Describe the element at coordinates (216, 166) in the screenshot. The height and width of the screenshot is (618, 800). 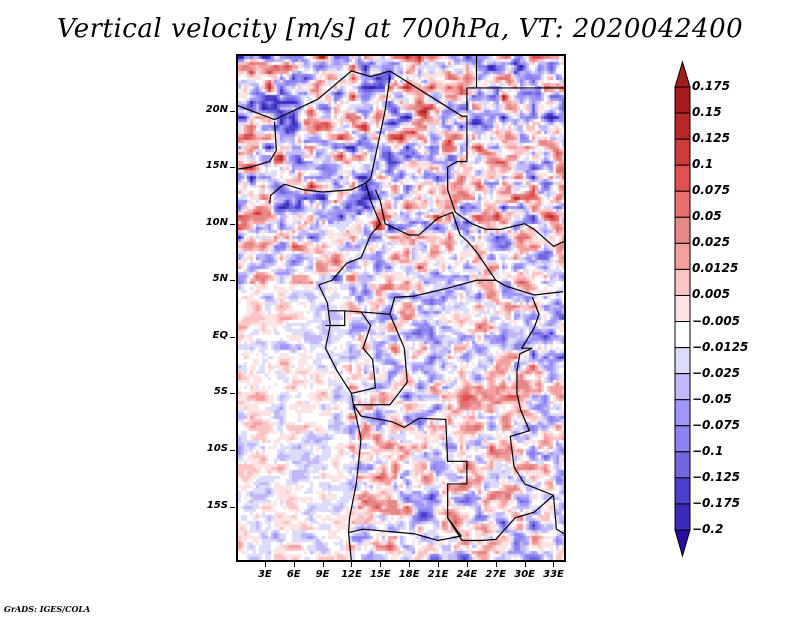
I see `lat-tick-label: 15N` at that location.